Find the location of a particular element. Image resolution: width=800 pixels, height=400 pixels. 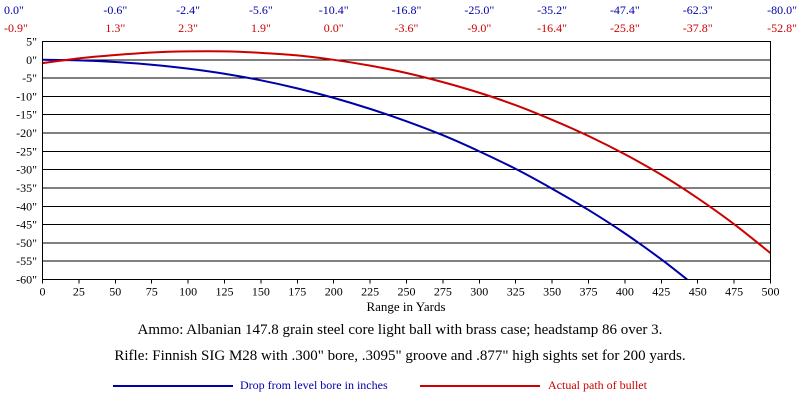

y-tick-label: -10" is located at coordinates (26, 96).